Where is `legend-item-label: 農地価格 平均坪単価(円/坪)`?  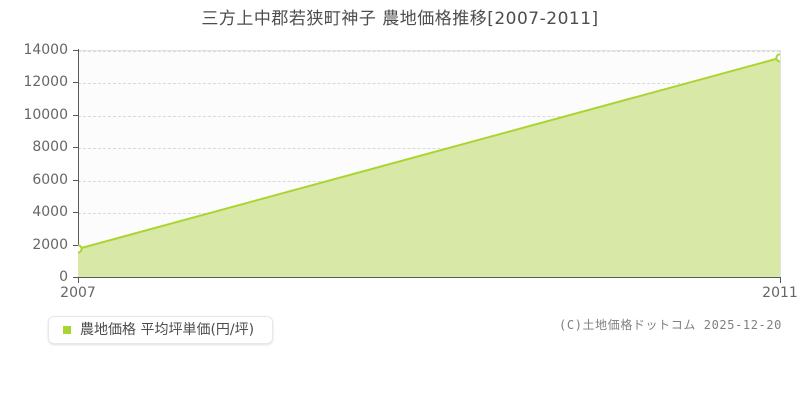 legend-item-label: 農地価格 平均坪単価(円/坪) is located at coordinates (167, 330).